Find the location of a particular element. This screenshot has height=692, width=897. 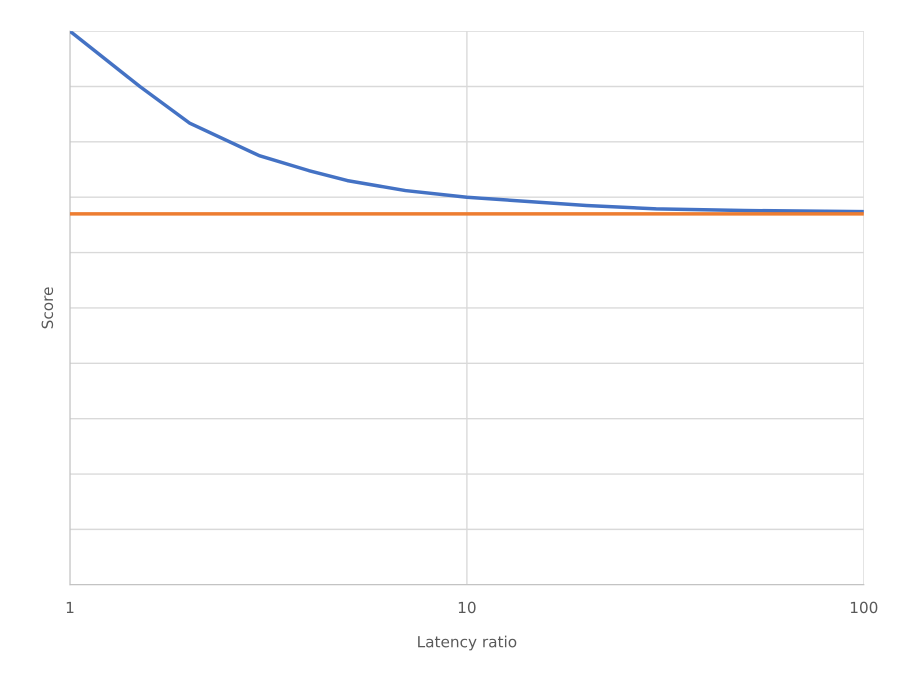

y-axis-title: Score is located at coordinates (48, 307).